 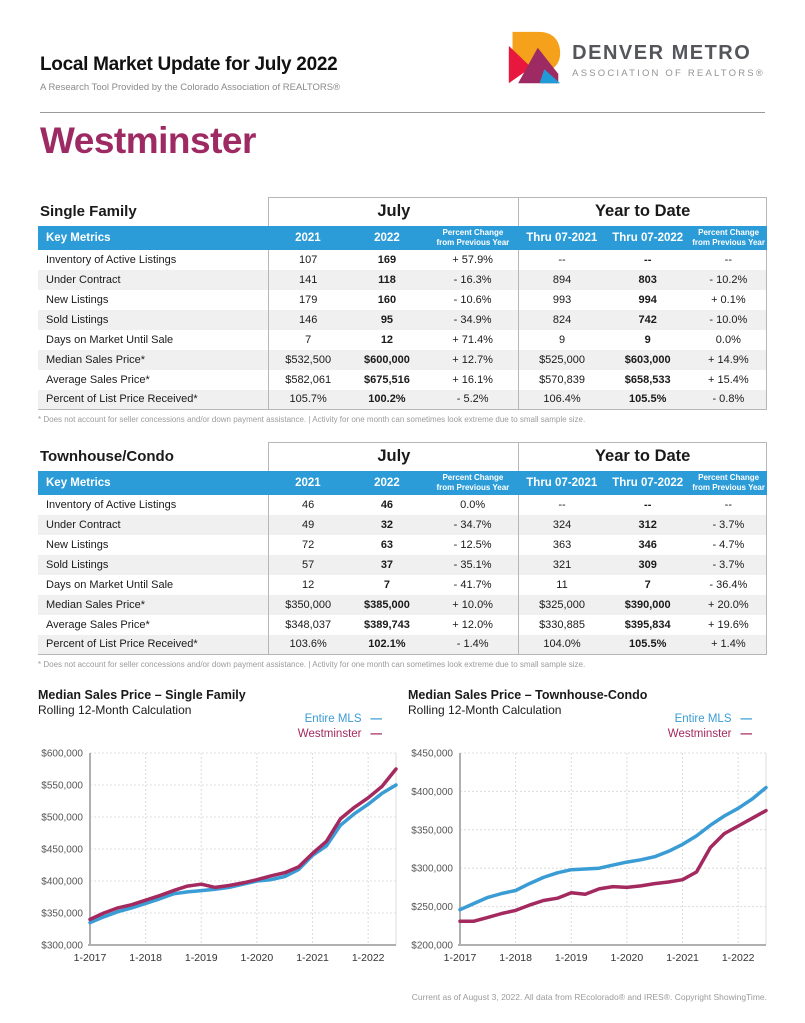 What do you see at coordinates (148, 140) in the screenshot?
I see `region-title: Westminster` at bounding box center [148, 140].